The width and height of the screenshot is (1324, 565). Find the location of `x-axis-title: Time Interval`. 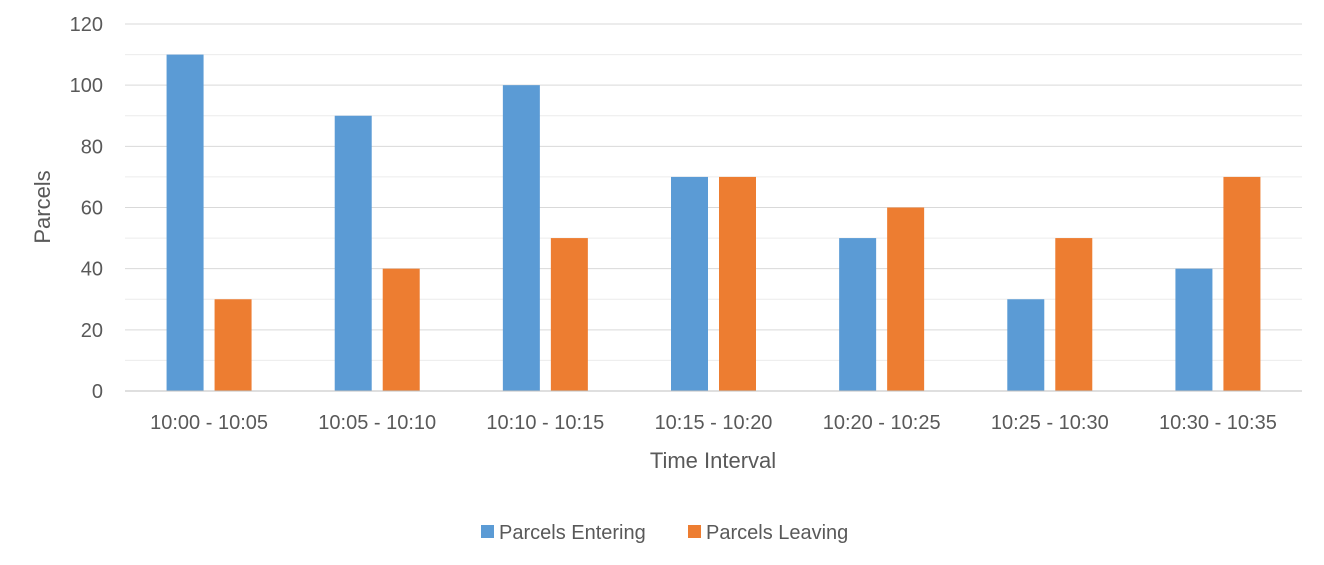

x-axis-title: Time Interval is located at coordinates (713, 460).